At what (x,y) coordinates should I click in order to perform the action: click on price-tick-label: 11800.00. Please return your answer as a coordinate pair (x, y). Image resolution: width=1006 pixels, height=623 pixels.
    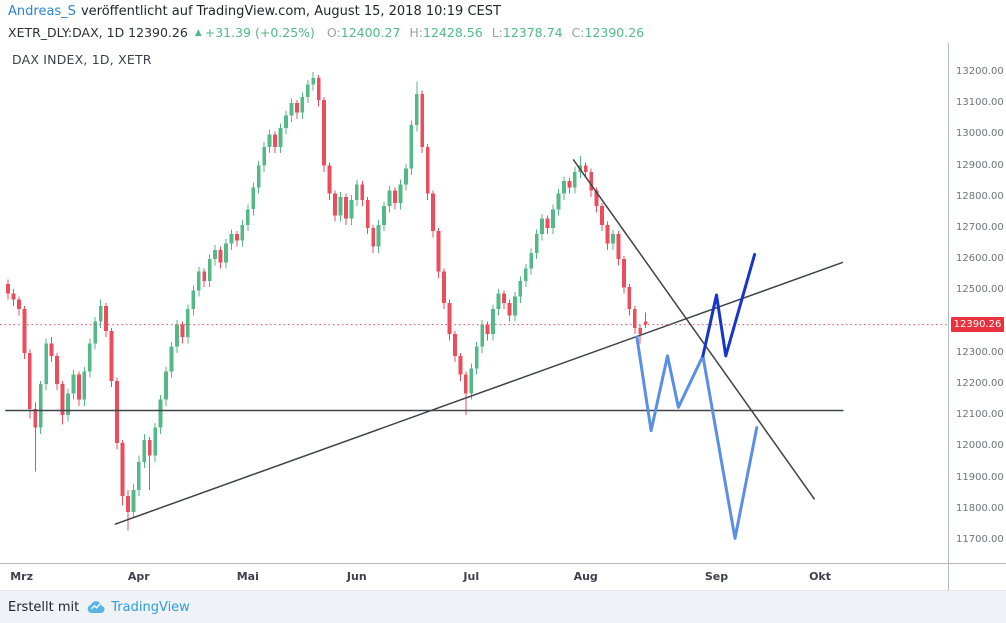
    Looking at the image, I should click on (980, 508).